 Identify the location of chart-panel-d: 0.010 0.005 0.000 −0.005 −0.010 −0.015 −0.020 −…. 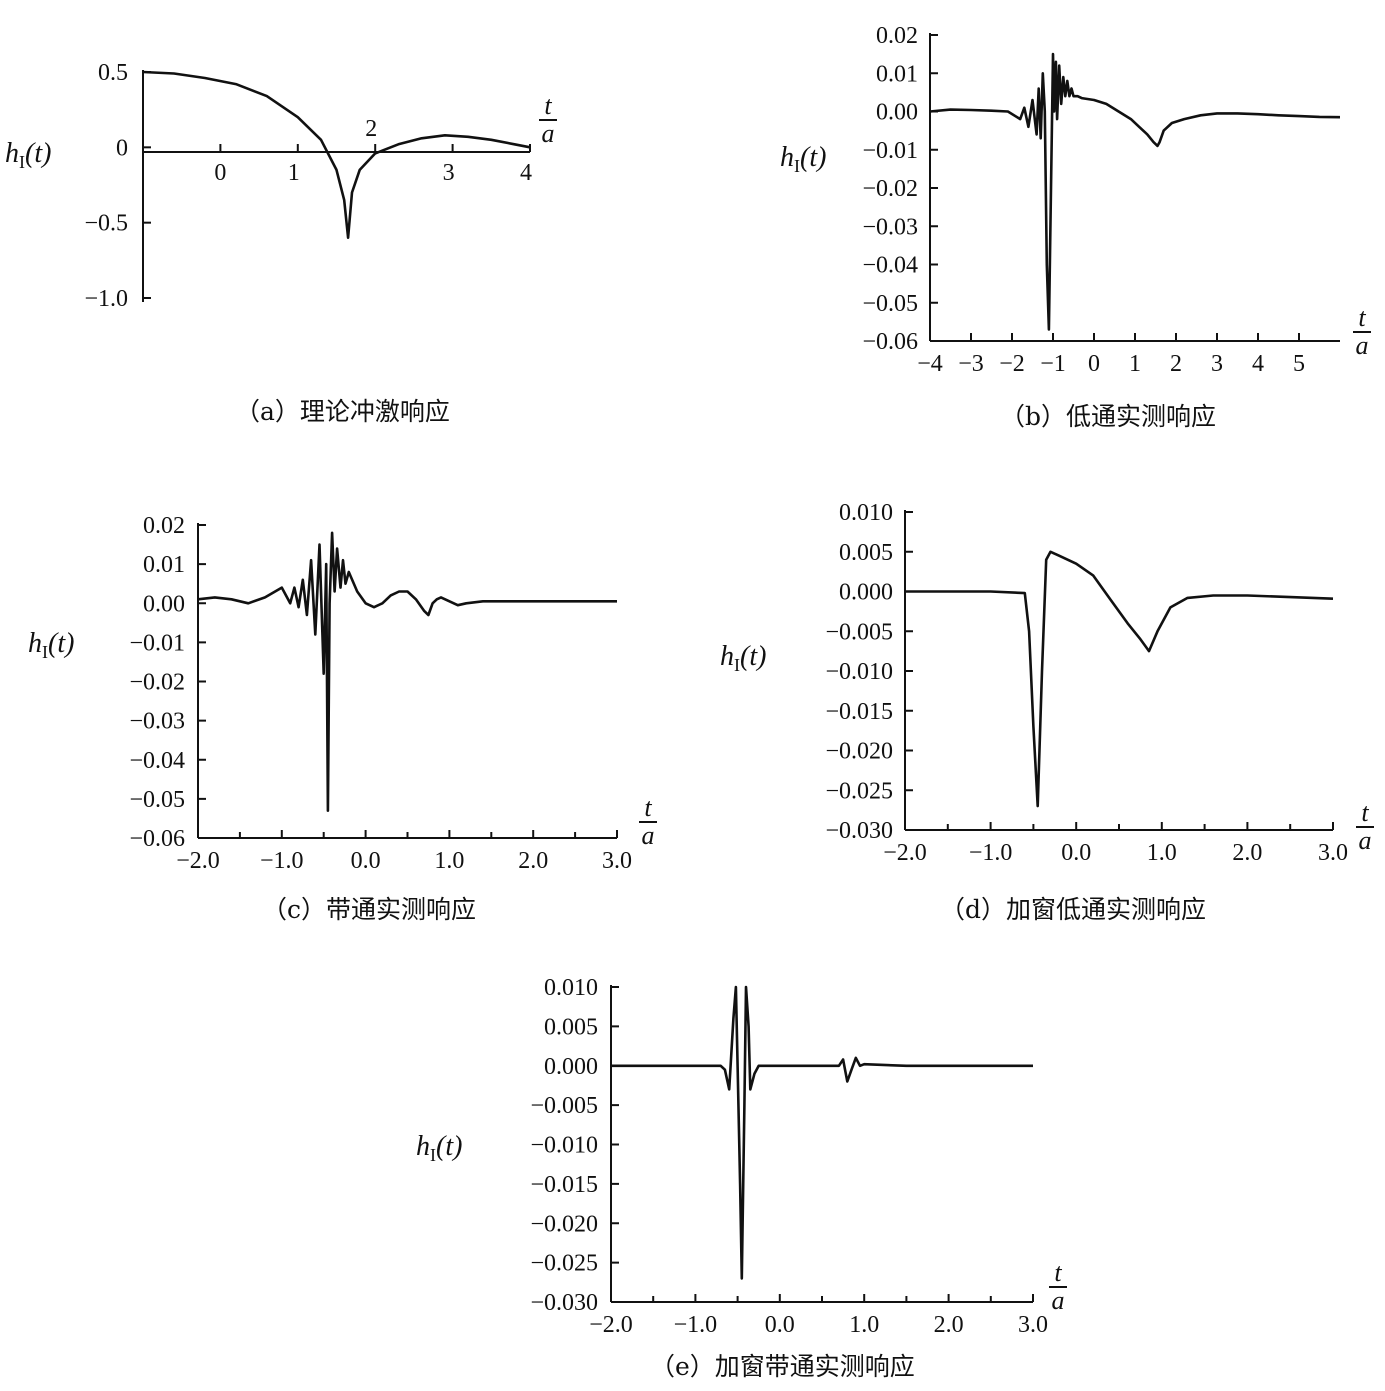
(1047, 712).